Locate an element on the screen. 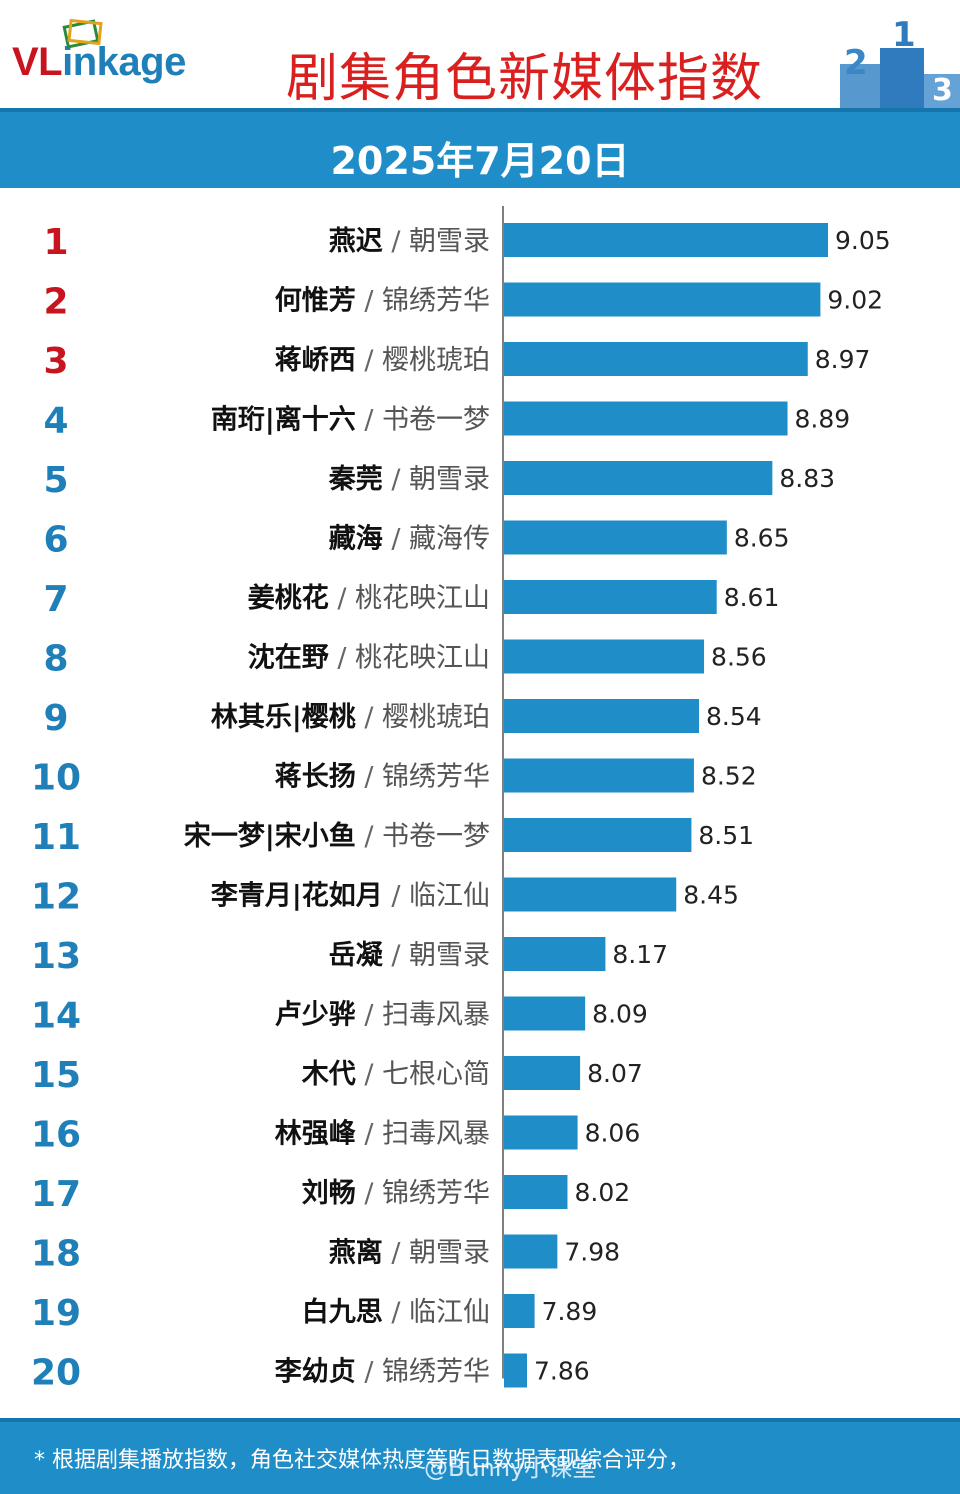  row-label: 卢少骅 / 扫毒风暴 is located at coordinates (382, 1015).